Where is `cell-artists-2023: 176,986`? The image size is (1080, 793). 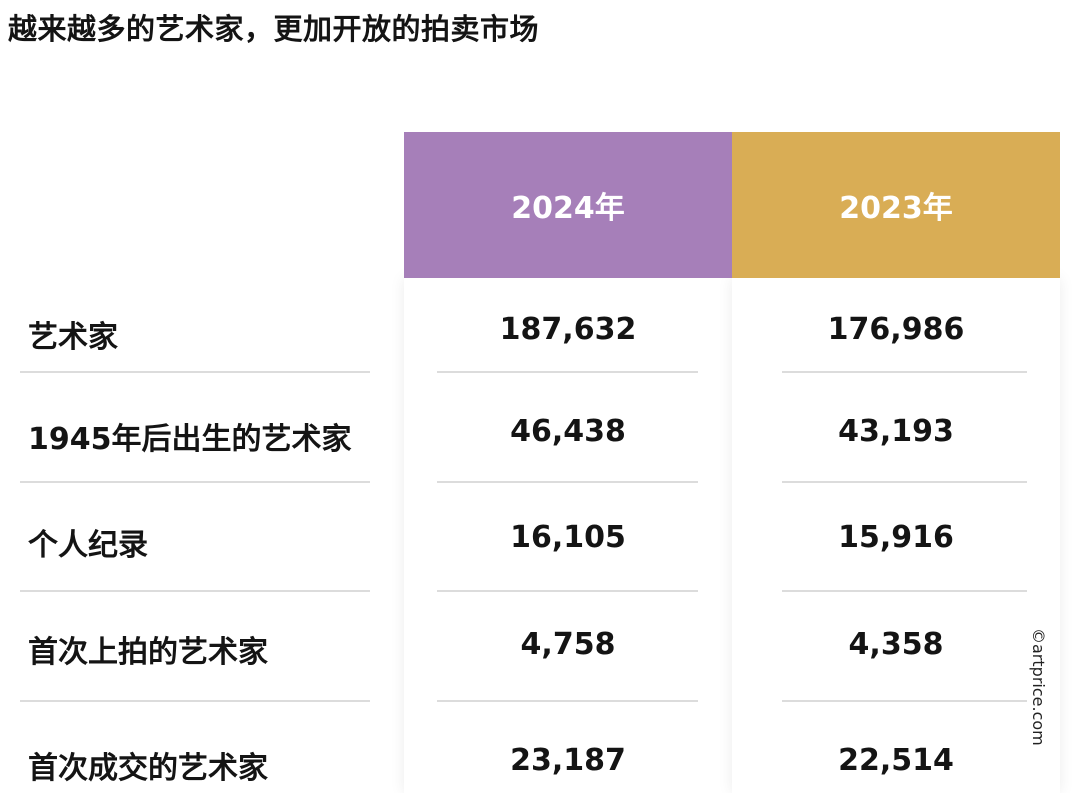
cell-artists-2023: 176,986 is located at coordinates (896, 329).